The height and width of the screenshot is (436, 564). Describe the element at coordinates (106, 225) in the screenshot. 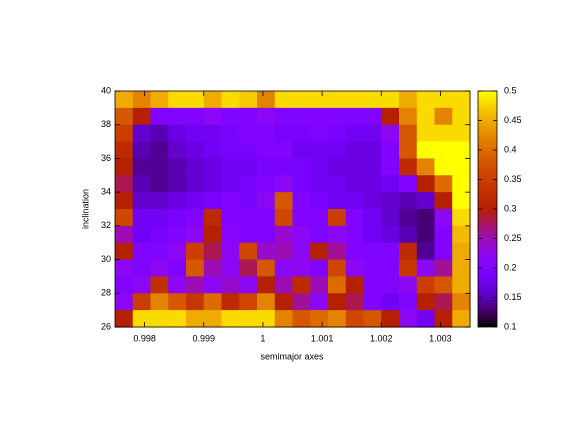

I see `y-tick-label: 32` at that location.